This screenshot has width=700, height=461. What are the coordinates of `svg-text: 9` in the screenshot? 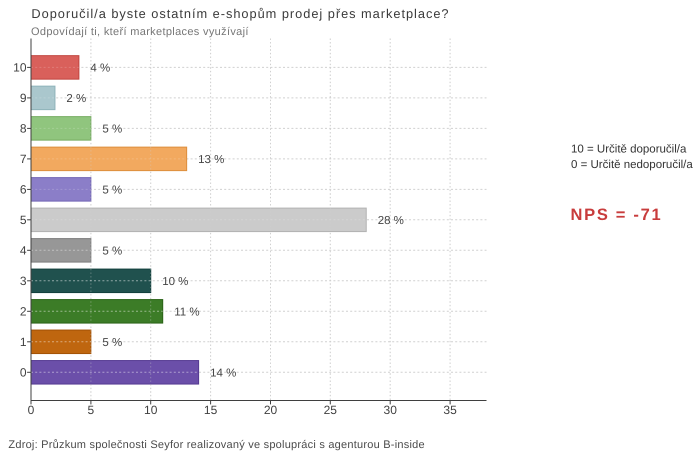 It's located at (23, 98).